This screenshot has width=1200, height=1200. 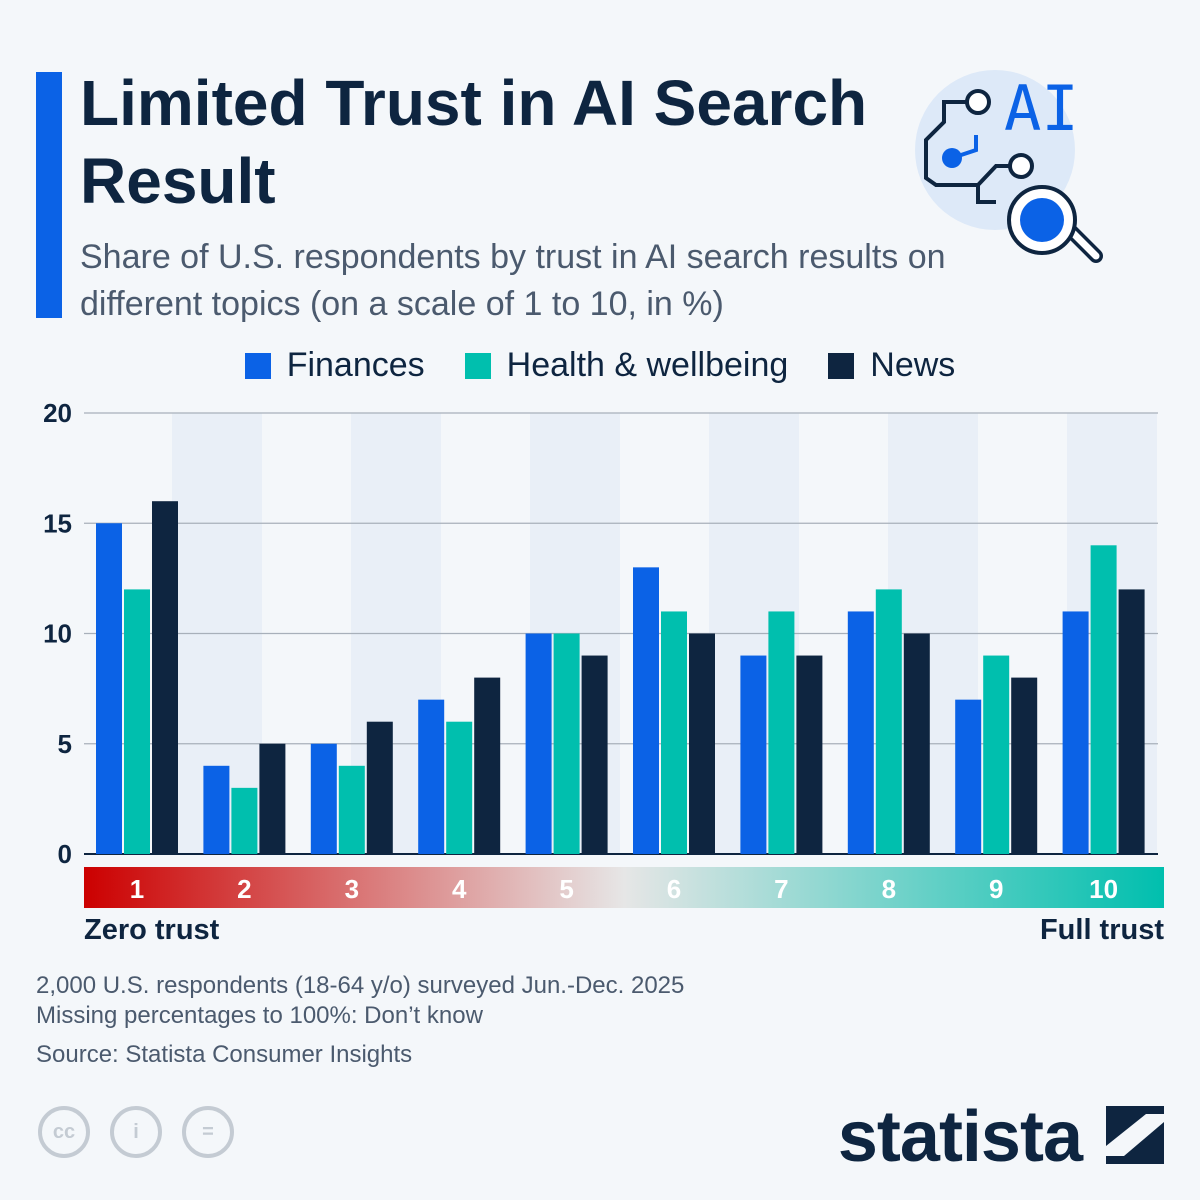 I want to click on ai-search-illustration-icon: AI, so click(x=1009, y=166).